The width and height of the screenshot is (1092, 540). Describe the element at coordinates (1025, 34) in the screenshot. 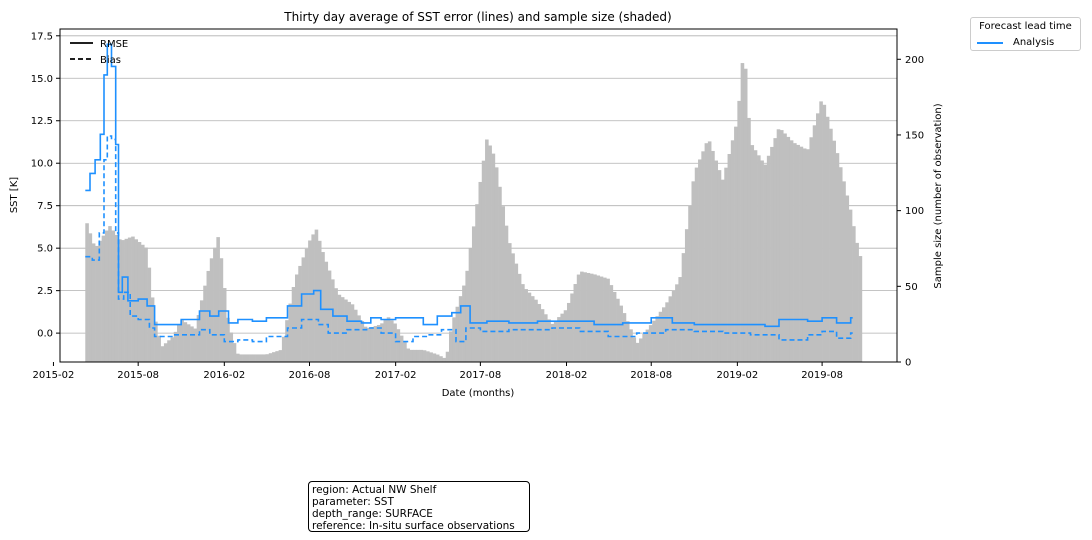

I see `series-legend: Forecast lead time Analysis` at that location.